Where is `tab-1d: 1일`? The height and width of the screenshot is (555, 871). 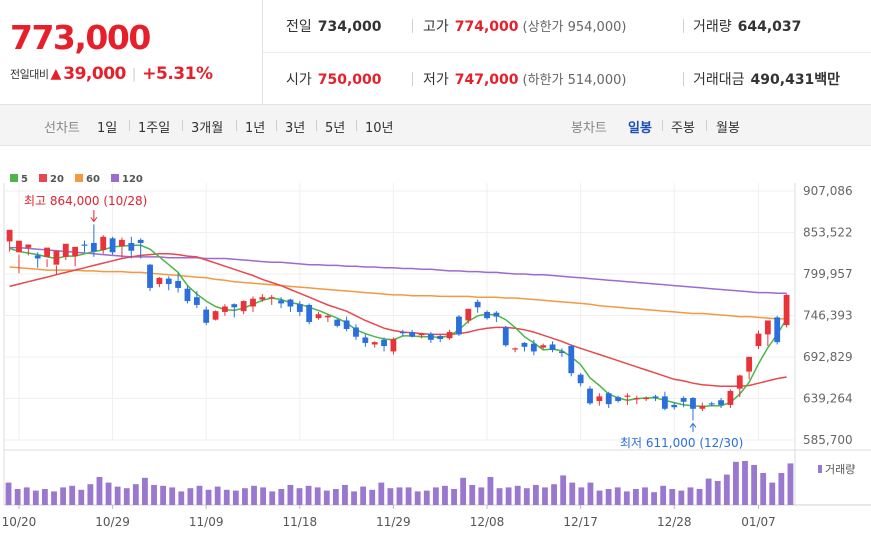 tab-1d: 1일 is located at coordinates (107, 128).